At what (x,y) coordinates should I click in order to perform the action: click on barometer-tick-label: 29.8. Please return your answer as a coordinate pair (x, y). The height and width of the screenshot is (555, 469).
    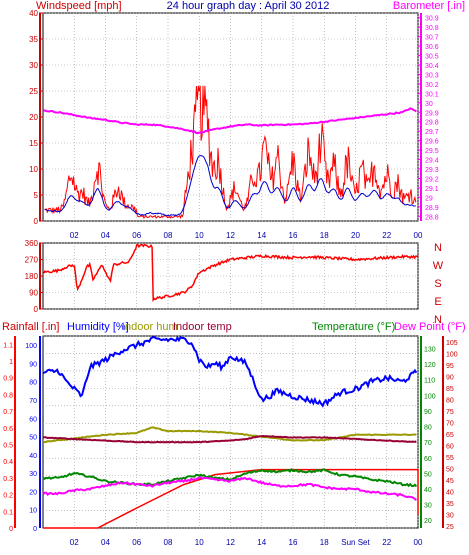
    Looking at the image, I should click on (432, 123).